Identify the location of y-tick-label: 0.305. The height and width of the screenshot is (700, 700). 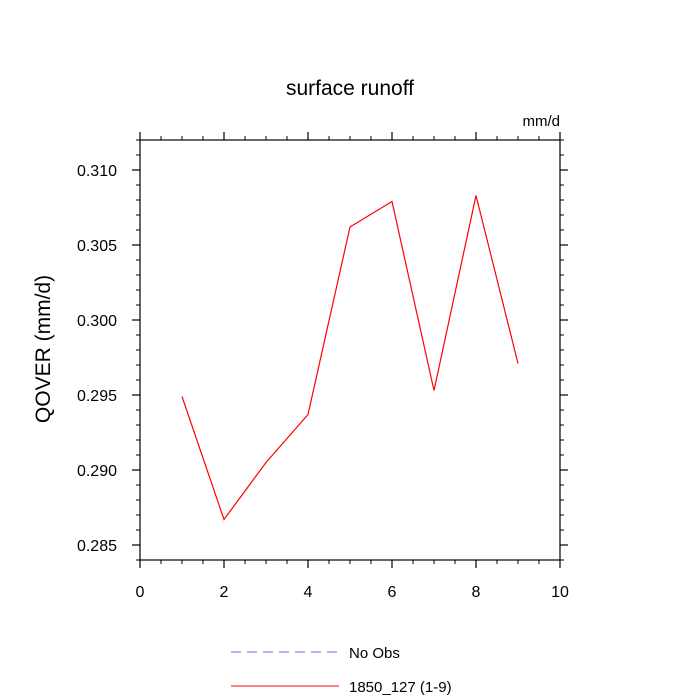
(97, 246).